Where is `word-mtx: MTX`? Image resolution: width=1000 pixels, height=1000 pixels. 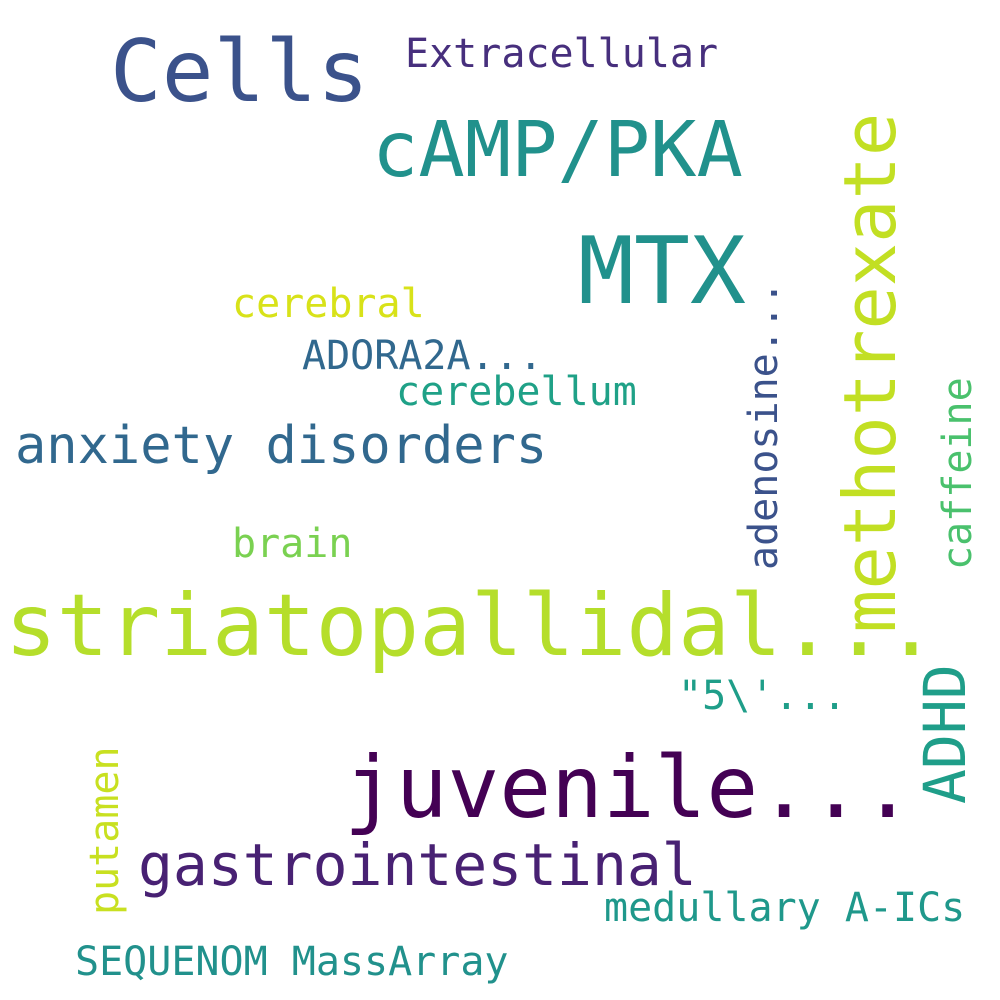
word-mtx: MTX is located at coordinates (662, 271).